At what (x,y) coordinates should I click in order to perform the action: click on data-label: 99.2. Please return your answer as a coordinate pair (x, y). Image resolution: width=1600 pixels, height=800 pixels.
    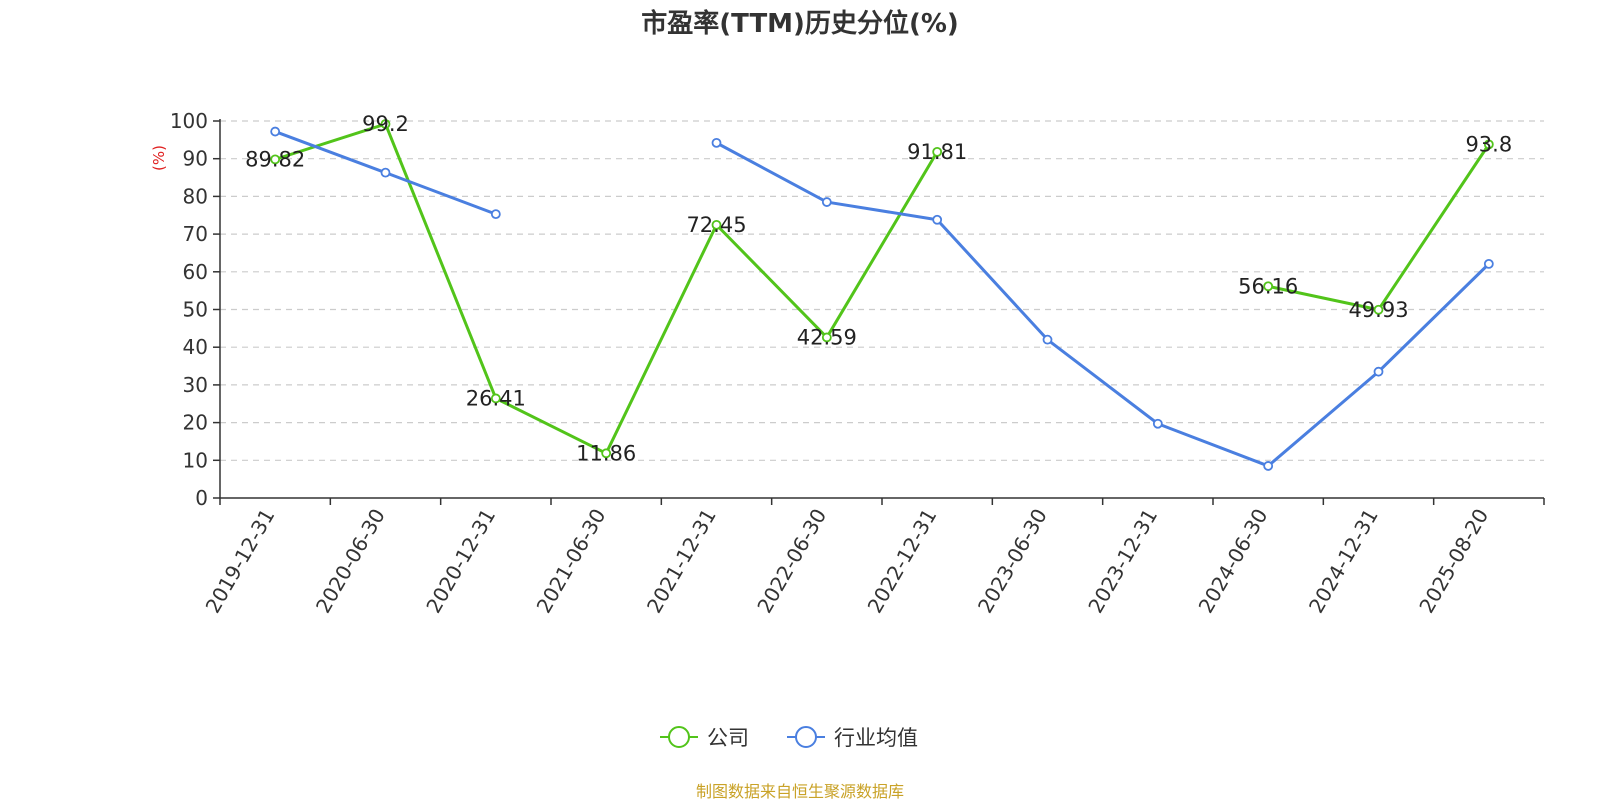
    Looking at the image, I should click on (385, 124).